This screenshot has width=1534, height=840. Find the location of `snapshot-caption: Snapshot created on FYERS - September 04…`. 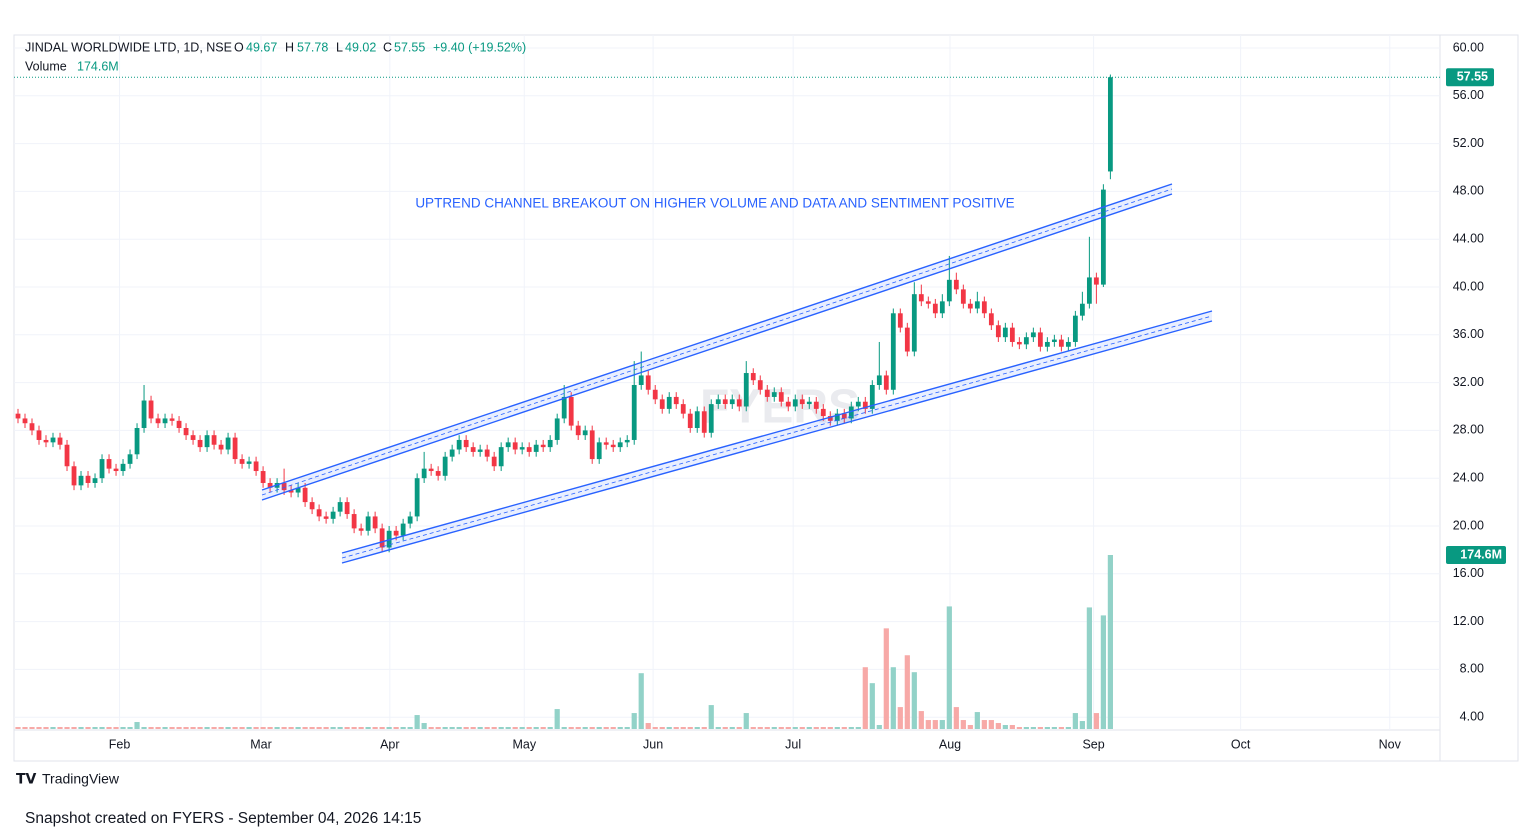

snapshot-caption: Snapshot created on FYERS - September 04… is located at coordinates (223, 818).